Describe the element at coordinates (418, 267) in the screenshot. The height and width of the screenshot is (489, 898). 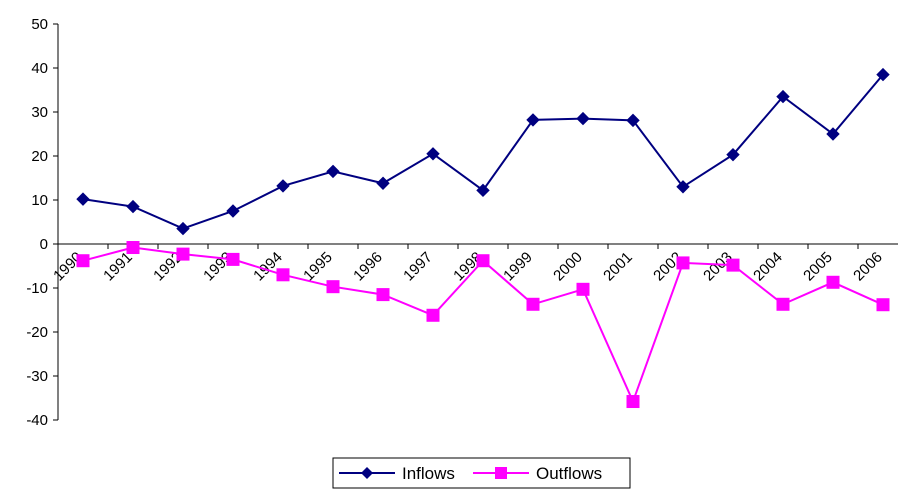
I see `x-tick-label: 1997` at that location.